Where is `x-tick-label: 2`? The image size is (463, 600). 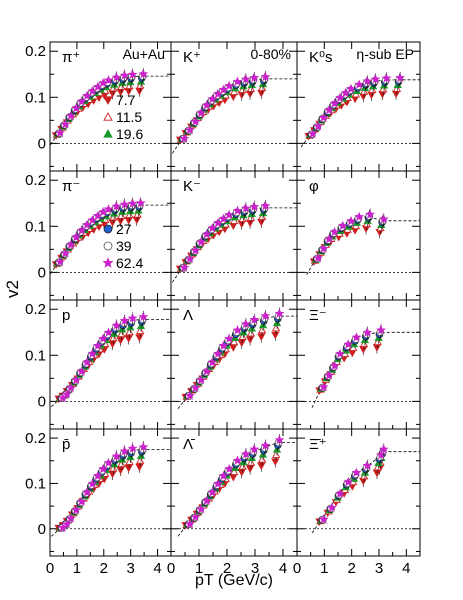
x-tick-label: 2 is located at coordinates (351, 568).